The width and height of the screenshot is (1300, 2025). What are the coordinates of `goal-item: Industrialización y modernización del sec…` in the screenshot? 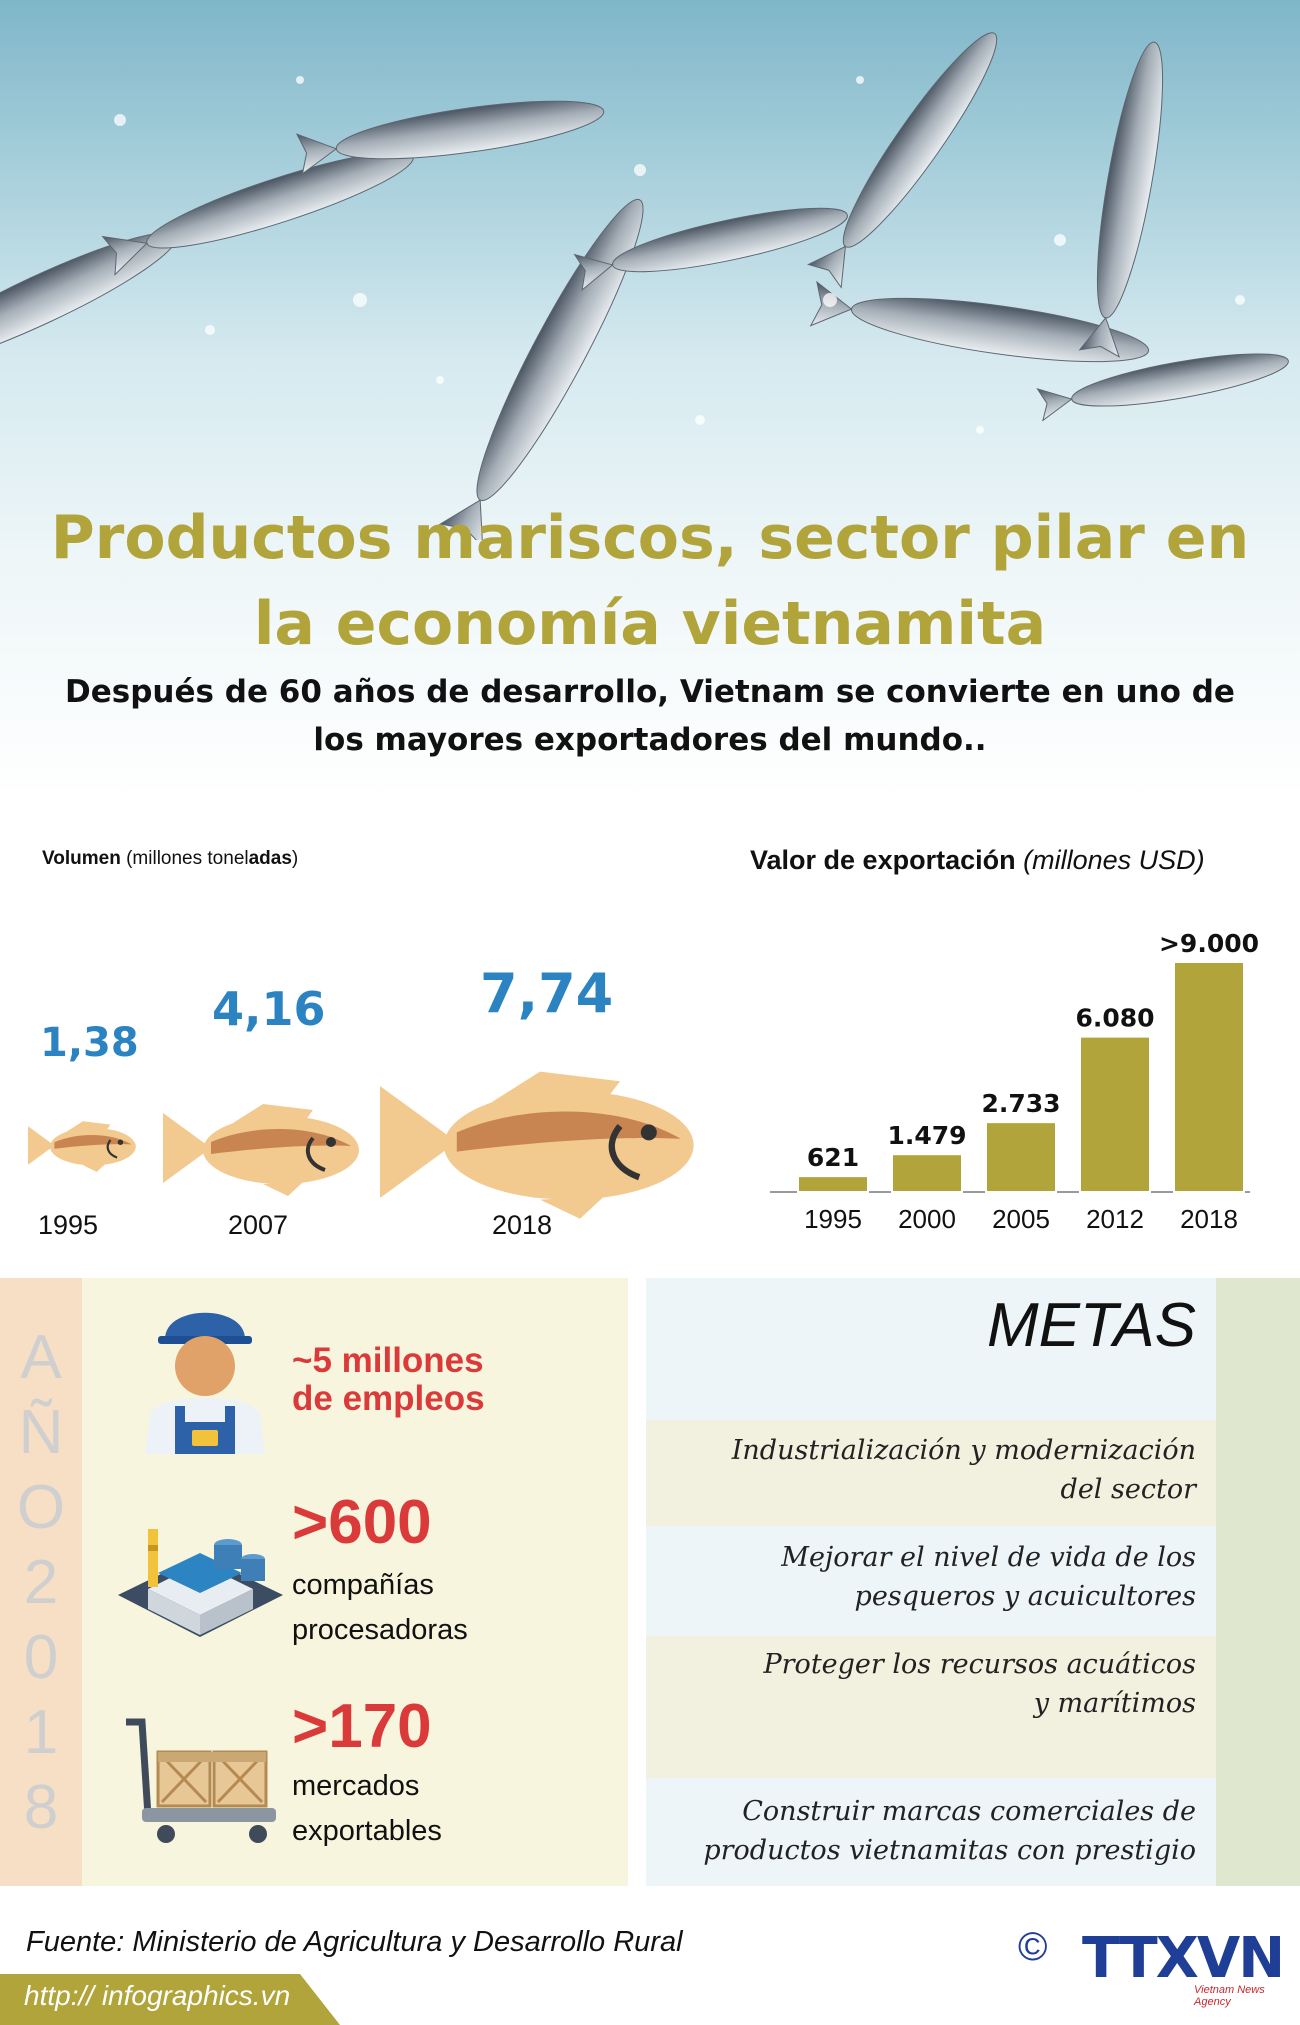 It's located at (936, 1470).